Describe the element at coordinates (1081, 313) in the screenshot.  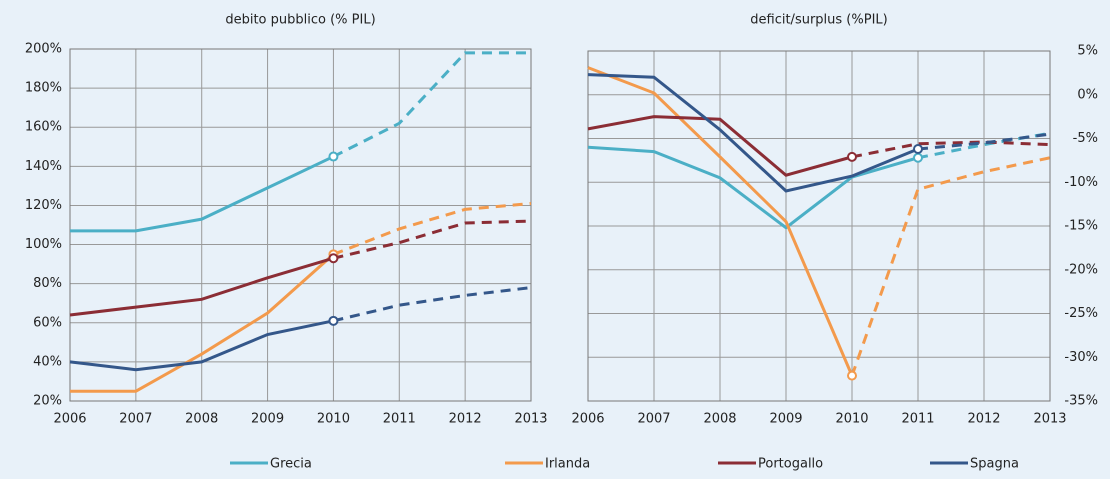
I see `y-tick-label: -25%` at that location.